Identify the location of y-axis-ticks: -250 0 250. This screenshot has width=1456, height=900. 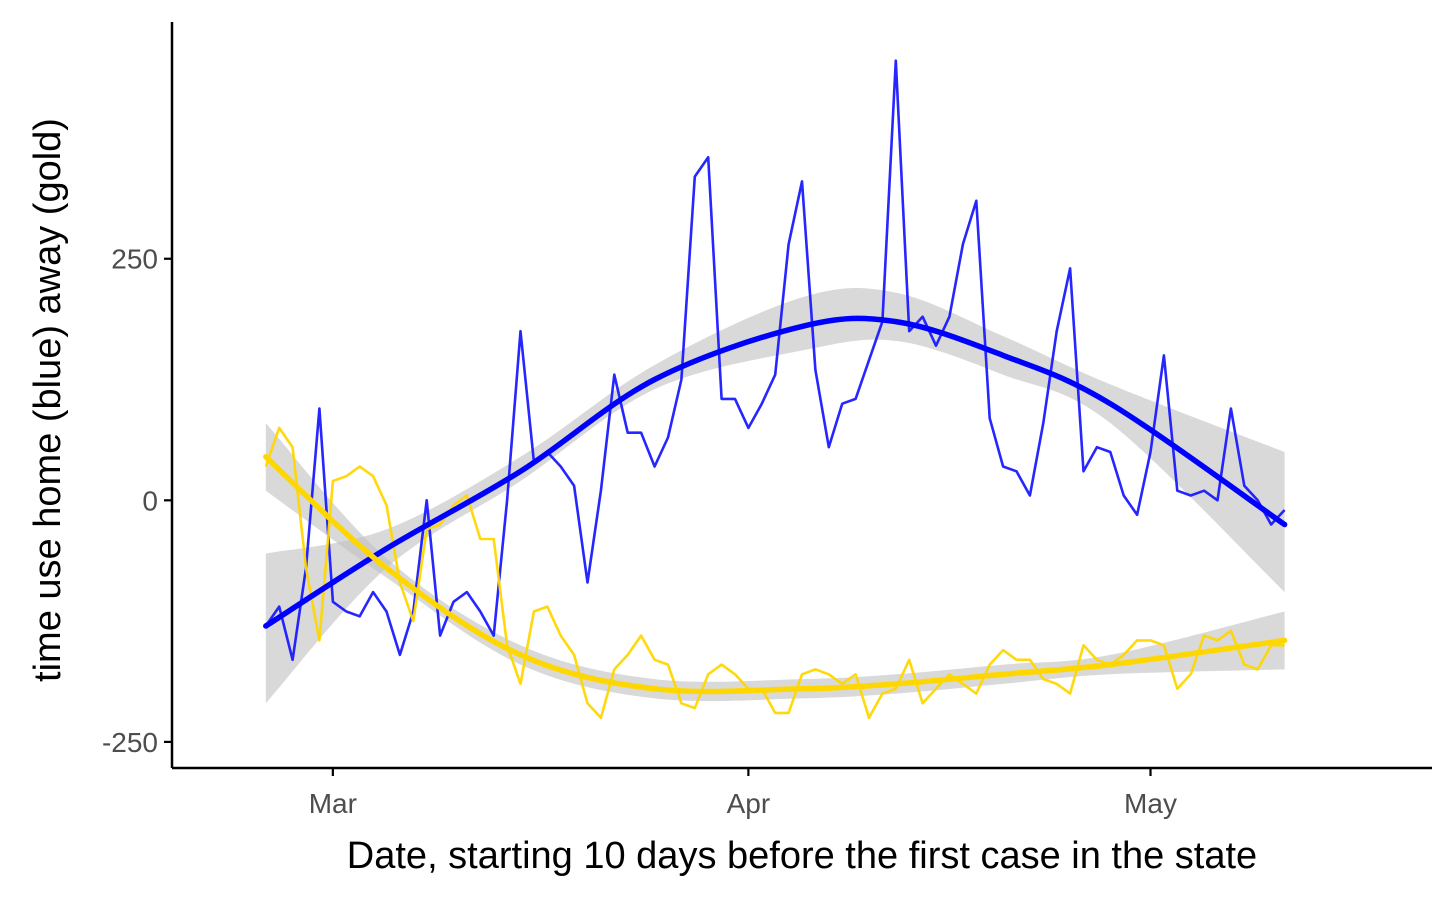
(137, 501).